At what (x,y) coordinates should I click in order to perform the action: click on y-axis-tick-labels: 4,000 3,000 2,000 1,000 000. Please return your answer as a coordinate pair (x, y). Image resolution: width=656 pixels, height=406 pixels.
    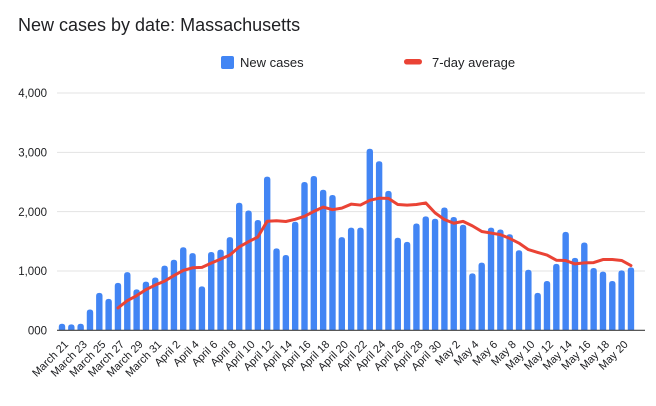
    Looking at the image, I should click on (32, 212).